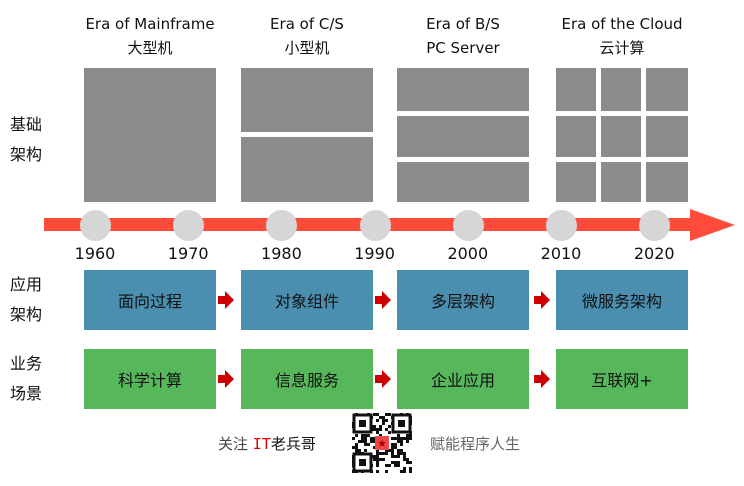 This screenshot has width=744, height=486. Describe the element at coordinates (463, 48) in the screenshot. I see `era-subtitle: PC Server` at that location.